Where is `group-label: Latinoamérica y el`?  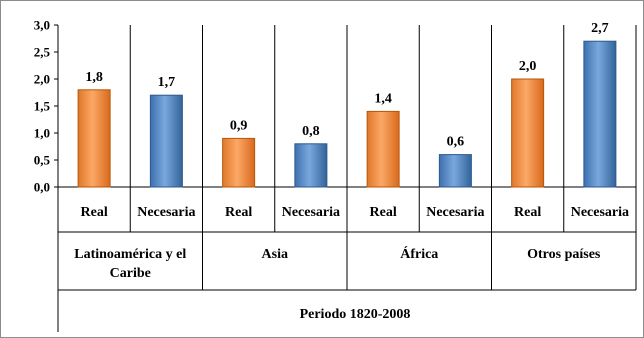
group-label: Latinoamérica y el is located at coordinates (130, 254).